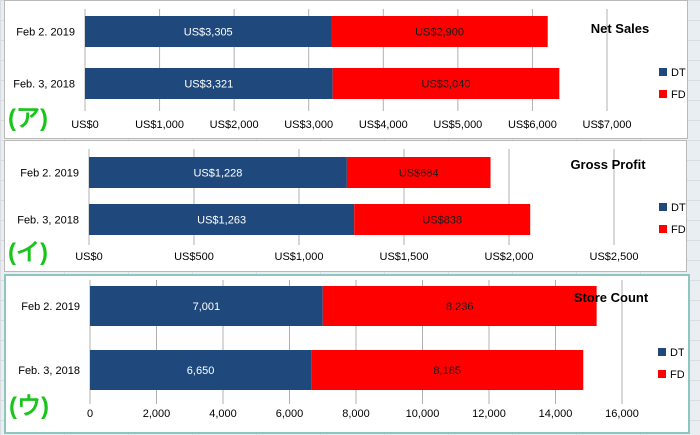 This screenshot has width=700, height=435. I want to click on store-count-marker-label: (ウ), so click(29, 406).